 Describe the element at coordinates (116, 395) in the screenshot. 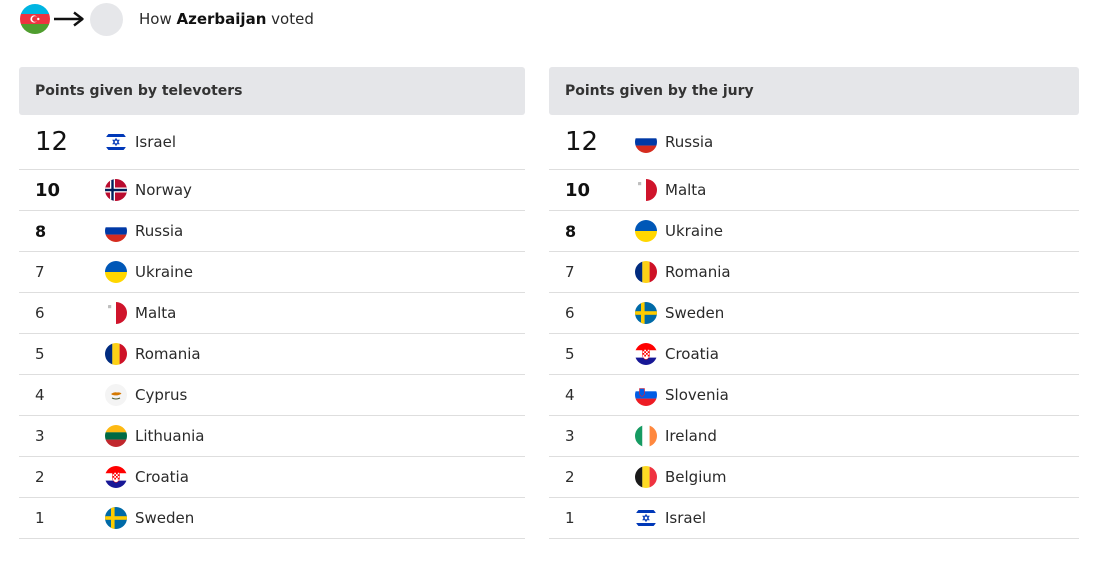

I see `cyprus-flag-icon` at that location.